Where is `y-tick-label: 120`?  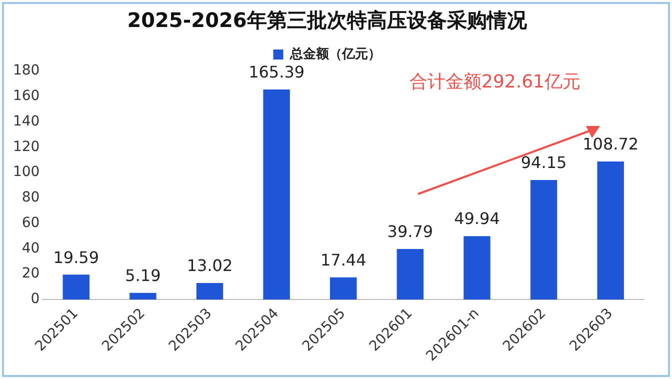 y-tick-label: 120 is located at coordinates (26, 146).